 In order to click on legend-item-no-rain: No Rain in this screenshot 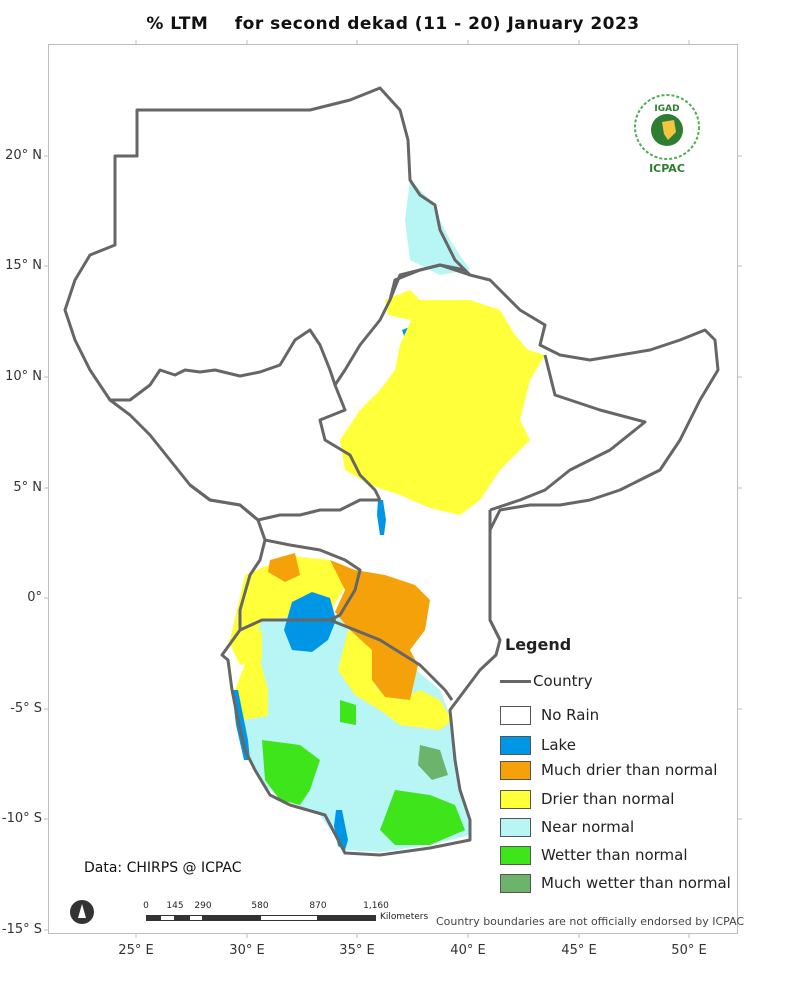, I will do `click(549, 715)`.